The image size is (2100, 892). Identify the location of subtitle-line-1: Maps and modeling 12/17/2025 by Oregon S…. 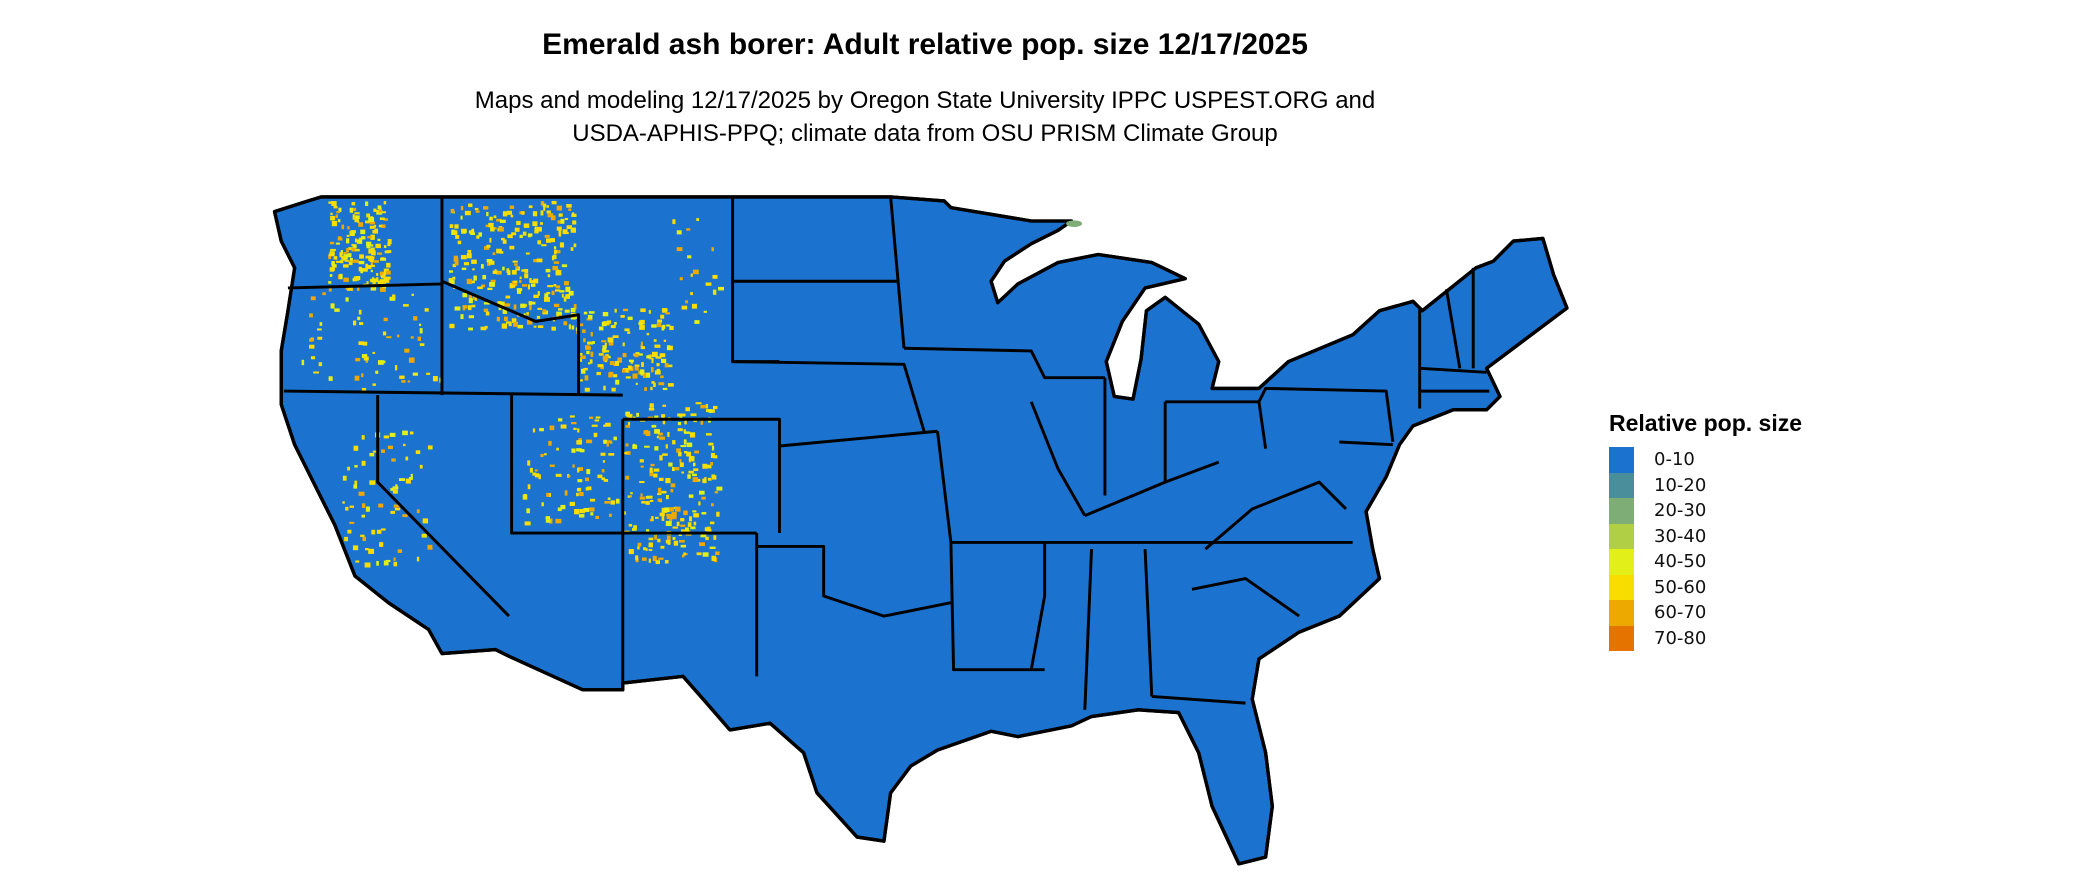
(925, 100).